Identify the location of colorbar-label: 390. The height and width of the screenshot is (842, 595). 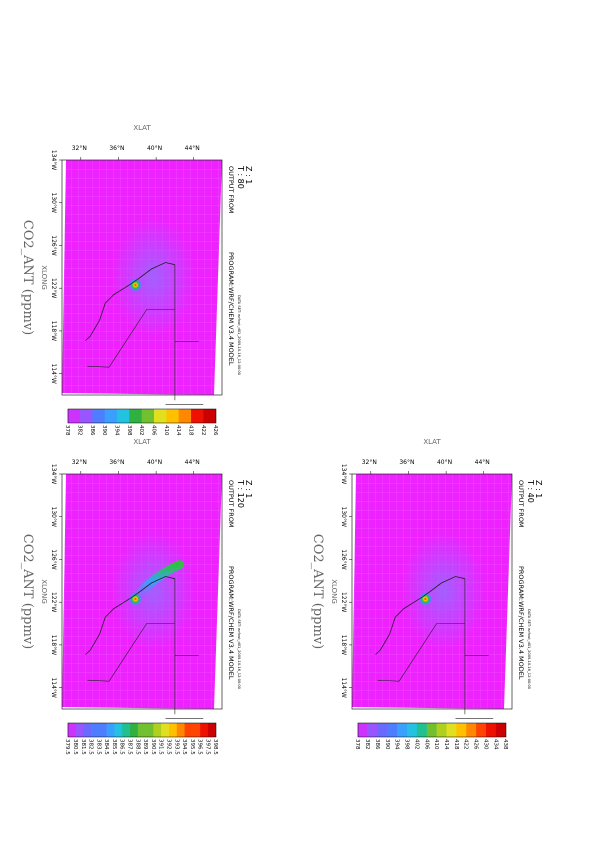
(104, 430).